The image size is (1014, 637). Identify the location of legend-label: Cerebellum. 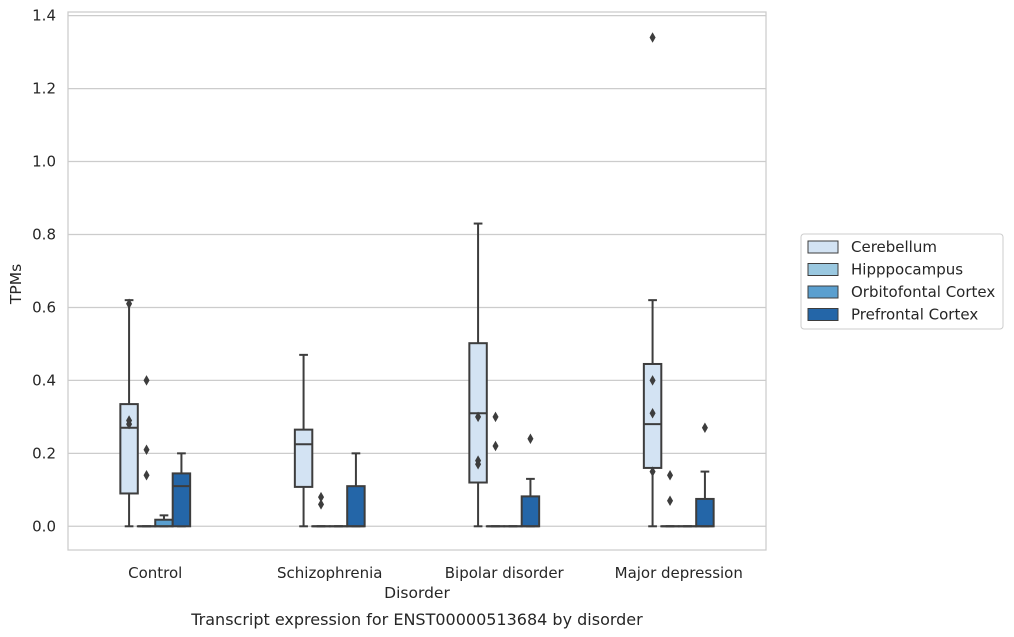
(894, 247).